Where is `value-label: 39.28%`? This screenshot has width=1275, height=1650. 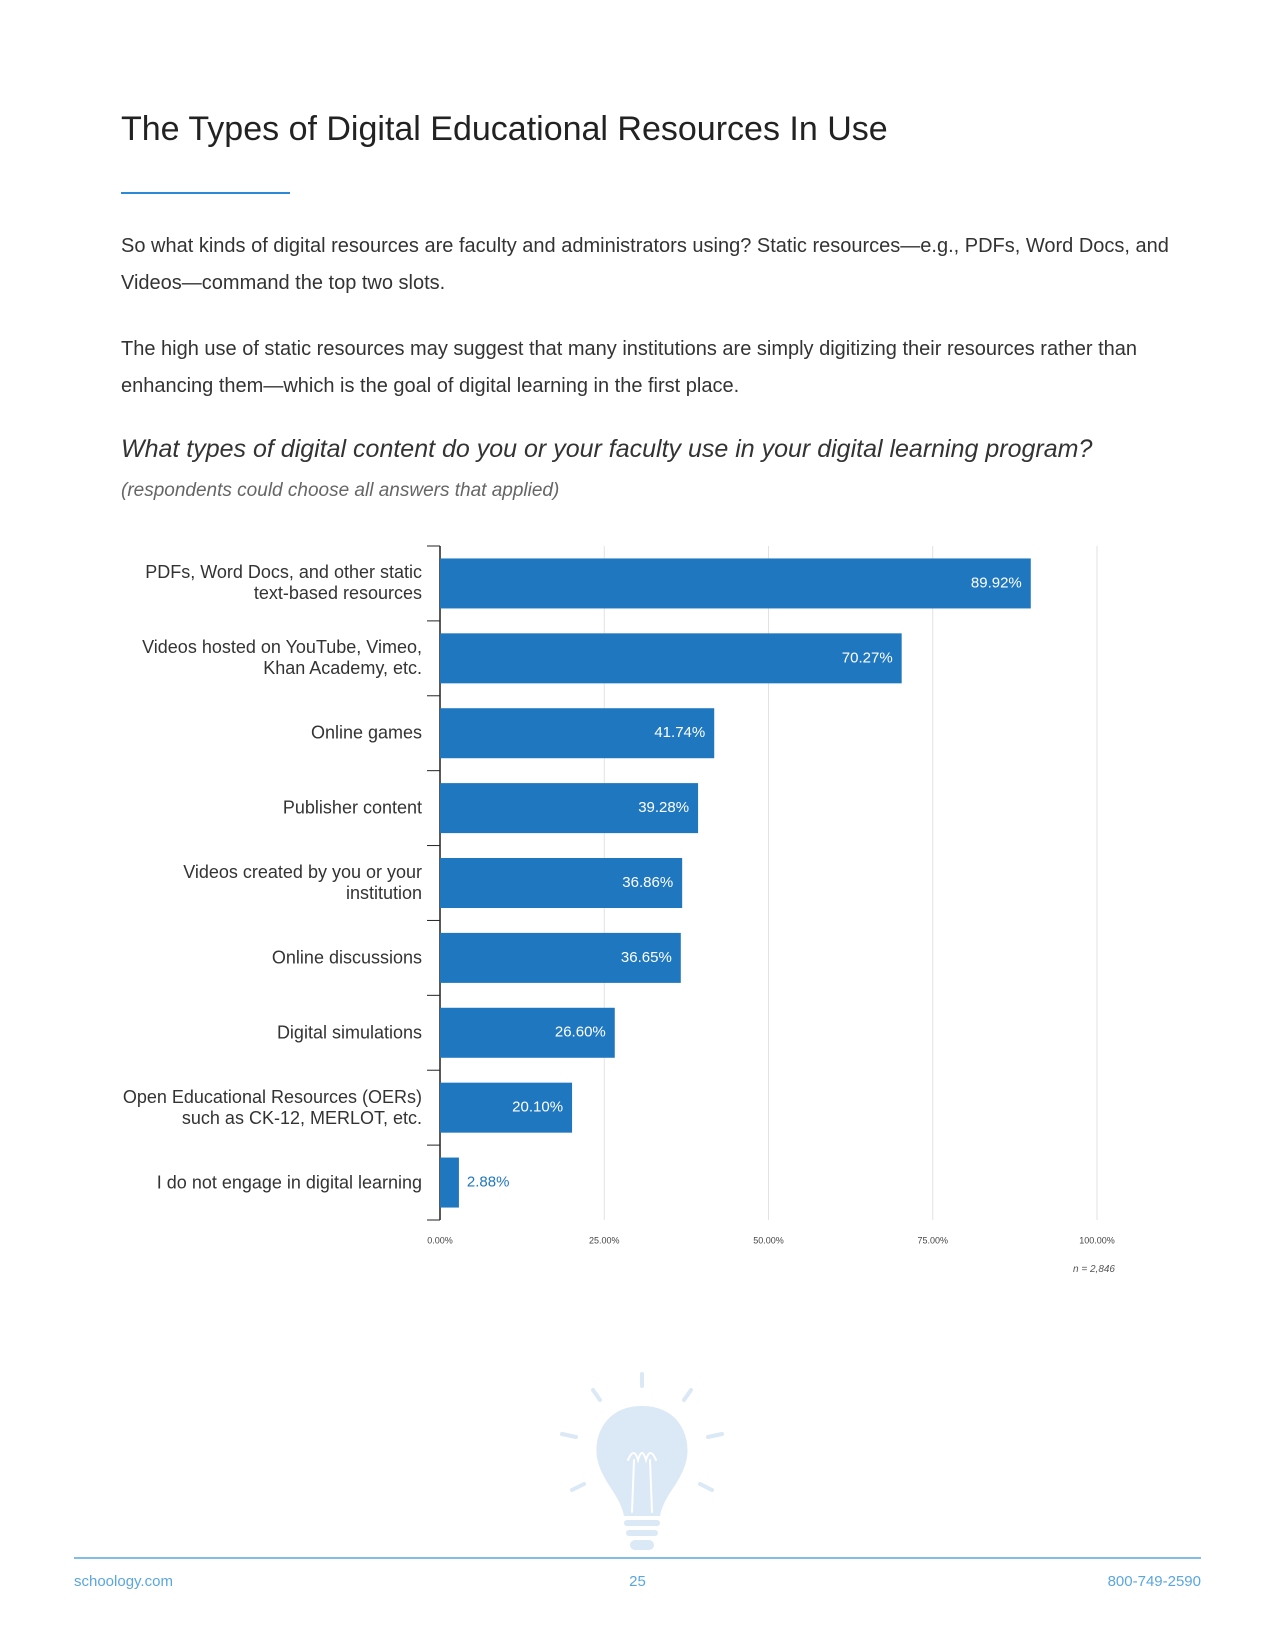
value-label: 39.28% is located at coordinates (663, 807).